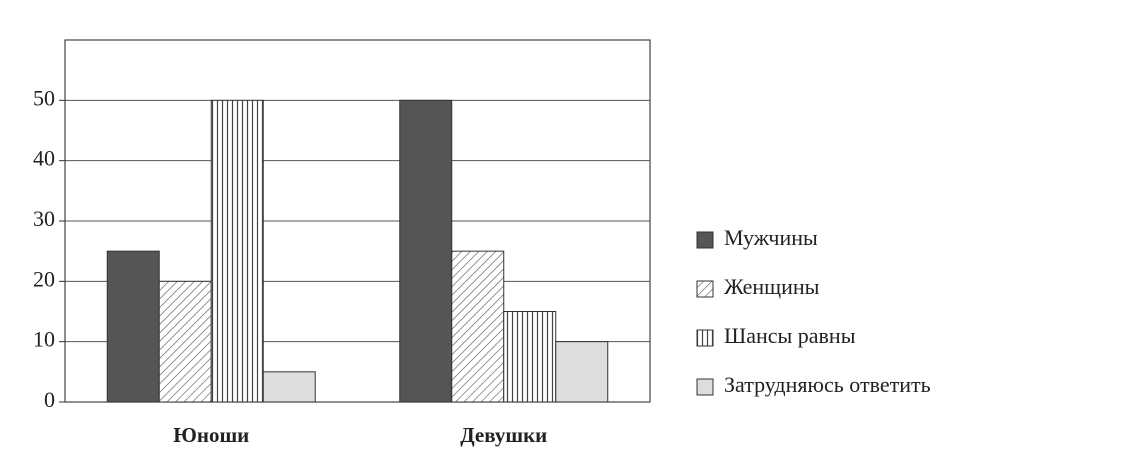  I want to click on x-tick-label: Юноши, so click(211, 435).